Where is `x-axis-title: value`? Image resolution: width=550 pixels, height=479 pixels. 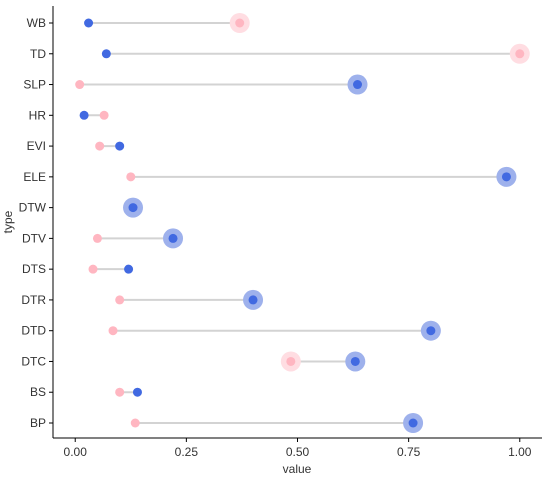 x-axis-title: value is located at coordinates (297, 469).